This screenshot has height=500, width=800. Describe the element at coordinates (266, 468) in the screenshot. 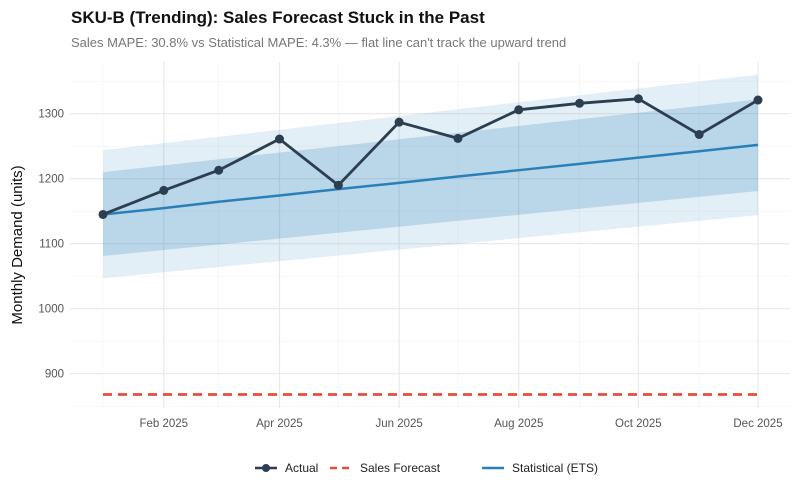

I see `legend-key-marker` at that location.